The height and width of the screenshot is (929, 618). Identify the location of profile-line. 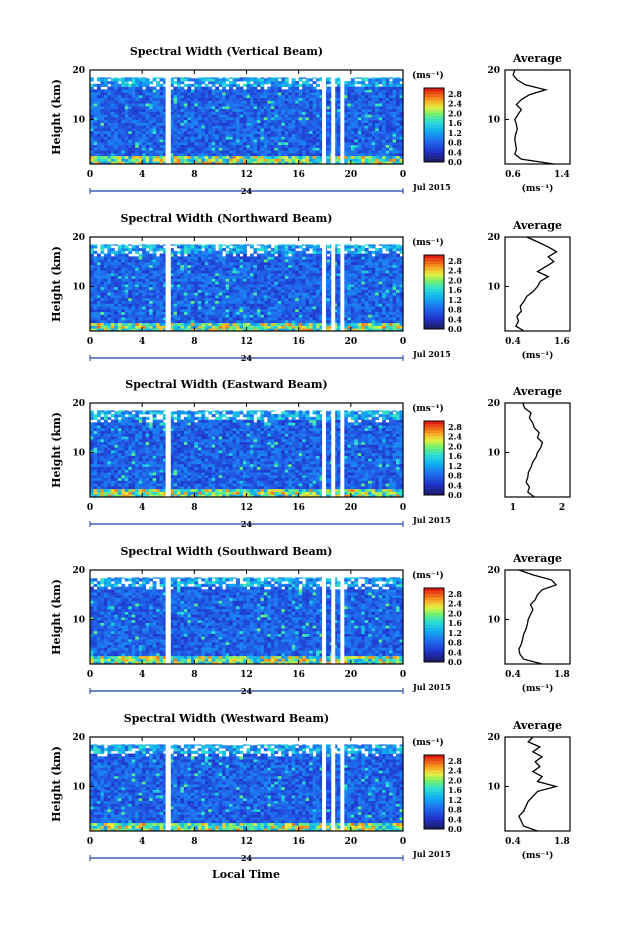
(533, 117).